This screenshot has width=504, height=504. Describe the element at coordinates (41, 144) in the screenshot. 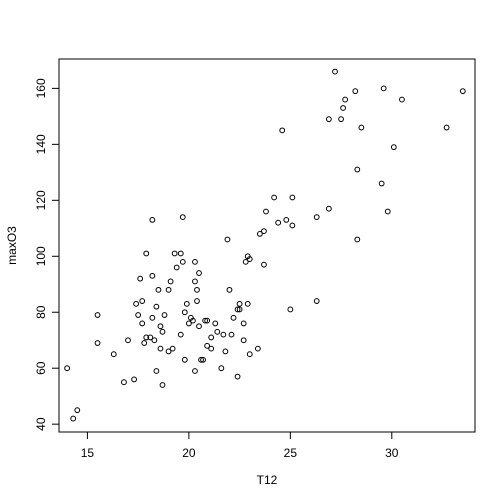

I see `y-tick-label: 140` at that location.